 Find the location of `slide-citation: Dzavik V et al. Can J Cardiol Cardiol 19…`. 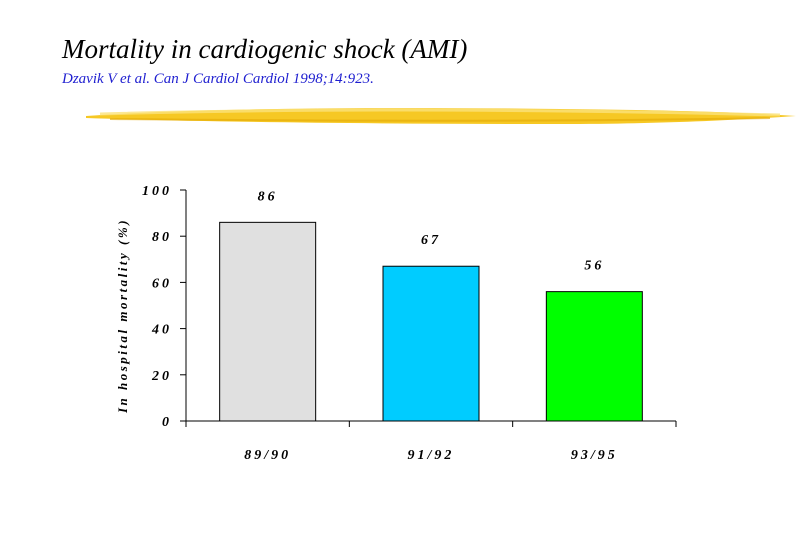

slide-citation: Dzavik V et al. Can J Cardiol Cardiol 19… is located at coordinates (218, 79).